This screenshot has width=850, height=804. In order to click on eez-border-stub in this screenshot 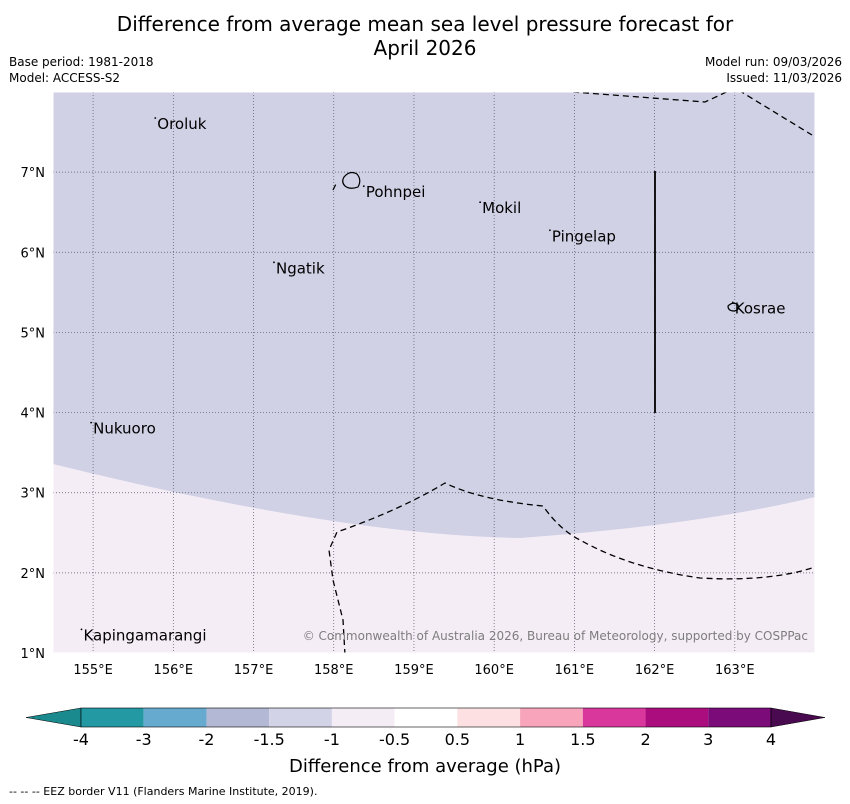, I will do `click(334, 187)`.